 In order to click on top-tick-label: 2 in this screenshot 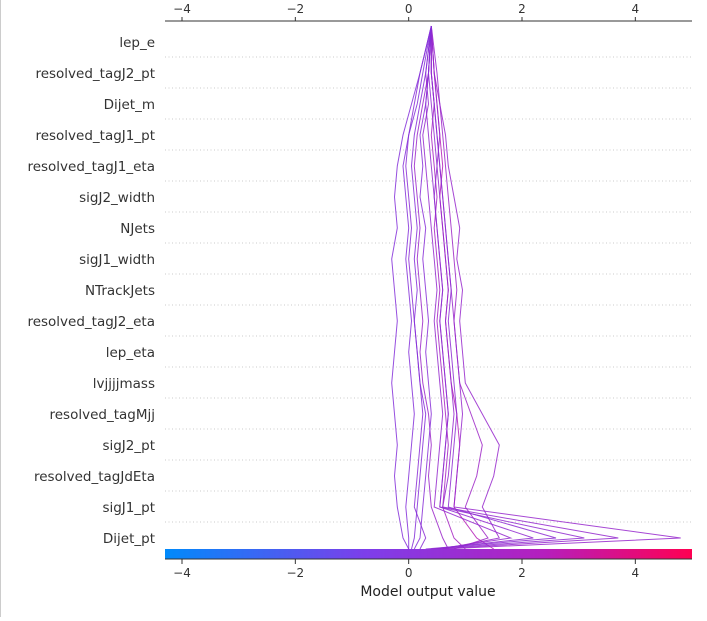, I will do `click(522, 9)`.